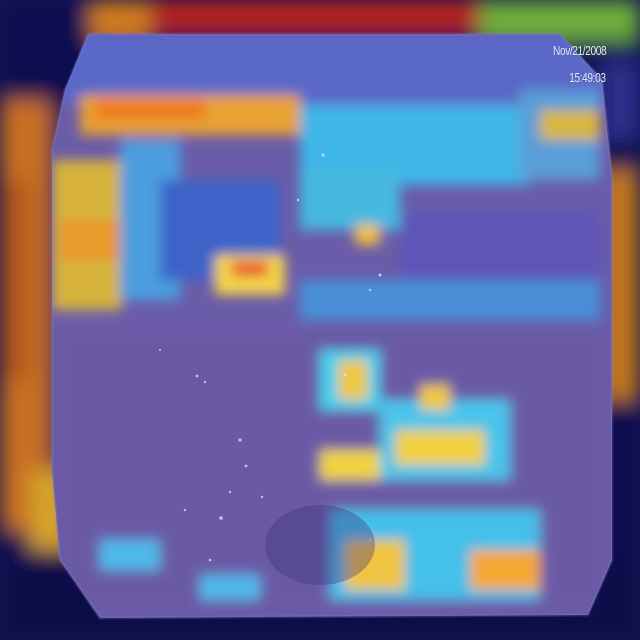 The width and height of the screenshot is (640, 640). What do you see at coordinates (579, 50) in the screenshot?
I see `timestamp-date: Nov/21/2008` at bounding box center [579, 50].